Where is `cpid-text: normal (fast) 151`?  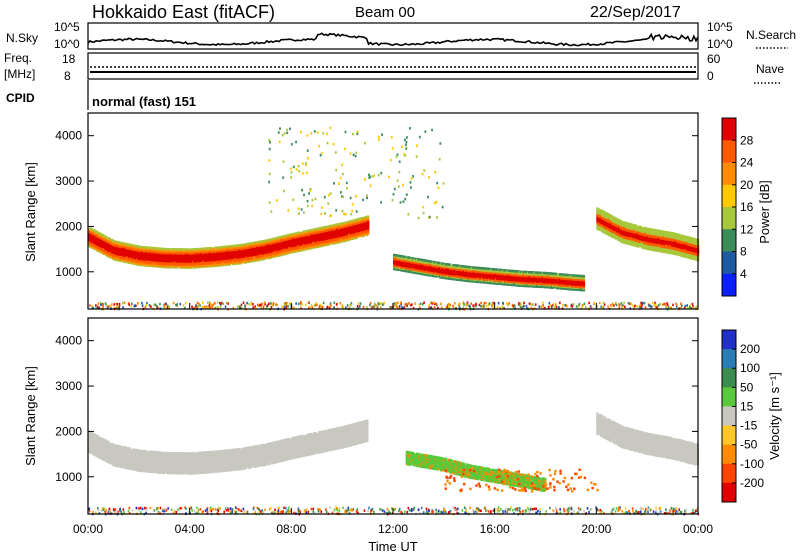
cpid-text: normal (fast) 151 is located at coordinates (144, 101).